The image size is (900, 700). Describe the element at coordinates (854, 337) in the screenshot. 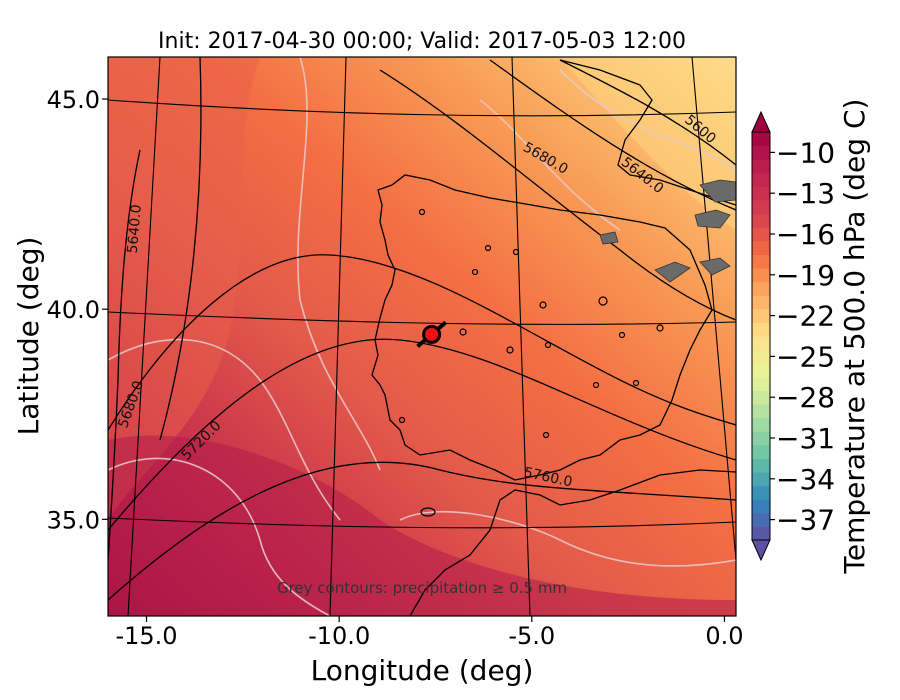

I see `colorbar-label: Temperature at 500.0 hPa (deg C)` at that location.